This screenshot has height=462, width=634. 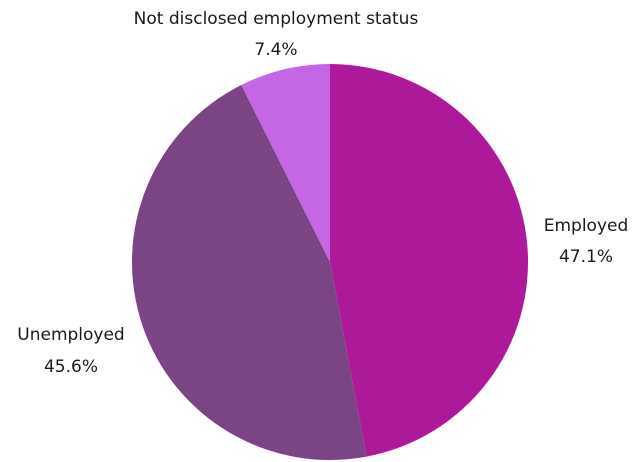 What do you see at coordinates (285, 163) in the screenshot?
I see `slice-not-disclosed` at bounding box center [285, 163].